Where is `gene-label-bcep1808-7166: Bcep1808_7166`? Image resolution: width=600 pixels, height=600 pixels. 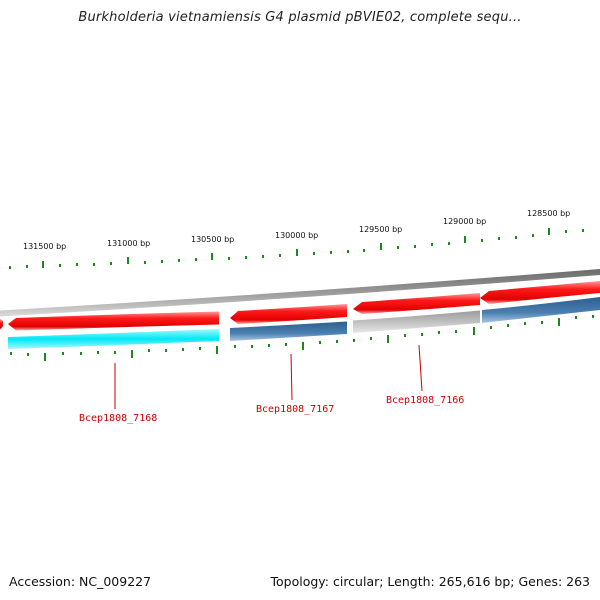
gene-label-bcep1808-7166: Bcep1808_7166 is located at coordinates (425, 400).